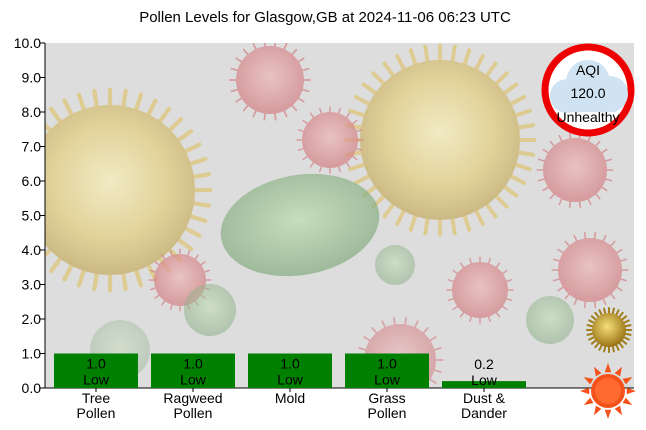  What do you see at coordinates (609, 330) in the screenshot?
I see `pollen-grain-icon` at bounding box center [609, 330].